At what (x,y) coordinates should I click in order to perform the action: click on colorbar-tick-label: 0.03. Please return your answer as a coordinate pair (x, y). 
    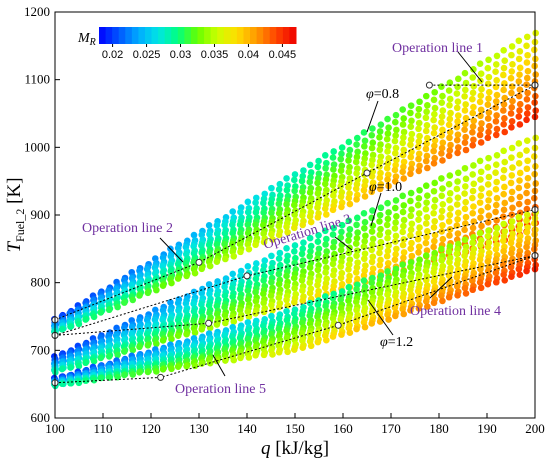
    Looking at the image, I should click on (180, 55).